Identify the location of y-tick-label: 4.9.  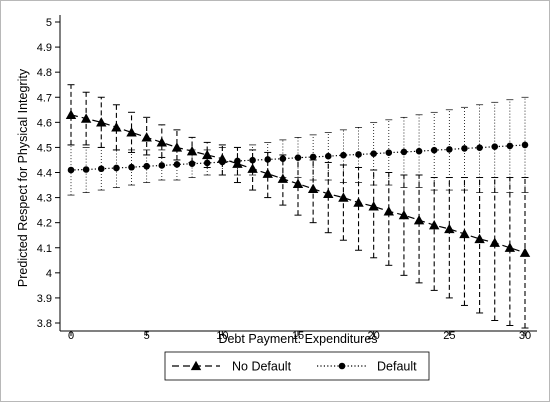
(44, 48).